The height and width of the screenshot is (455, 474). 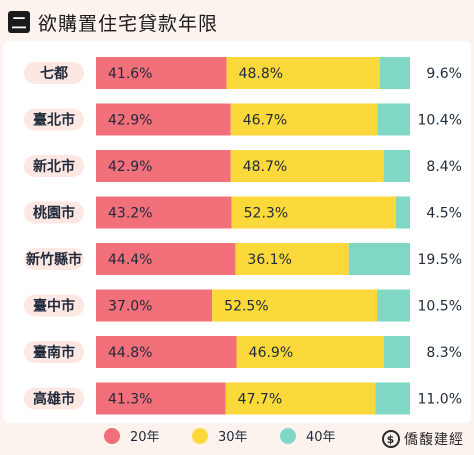 What do you see at coordinates (444, 214) in the screenshot?
I see `data-label: 4.5%` at bounding box center [444, 214].